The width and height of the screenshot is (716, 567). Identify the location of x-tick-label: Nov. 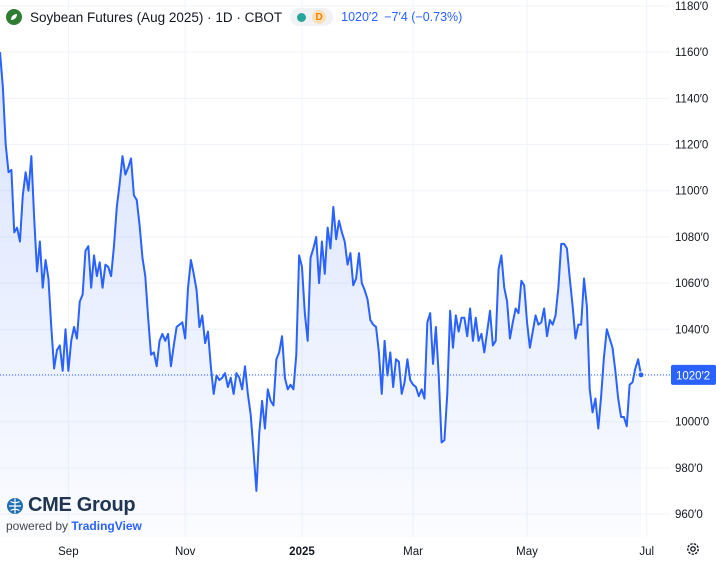
(185, 552).